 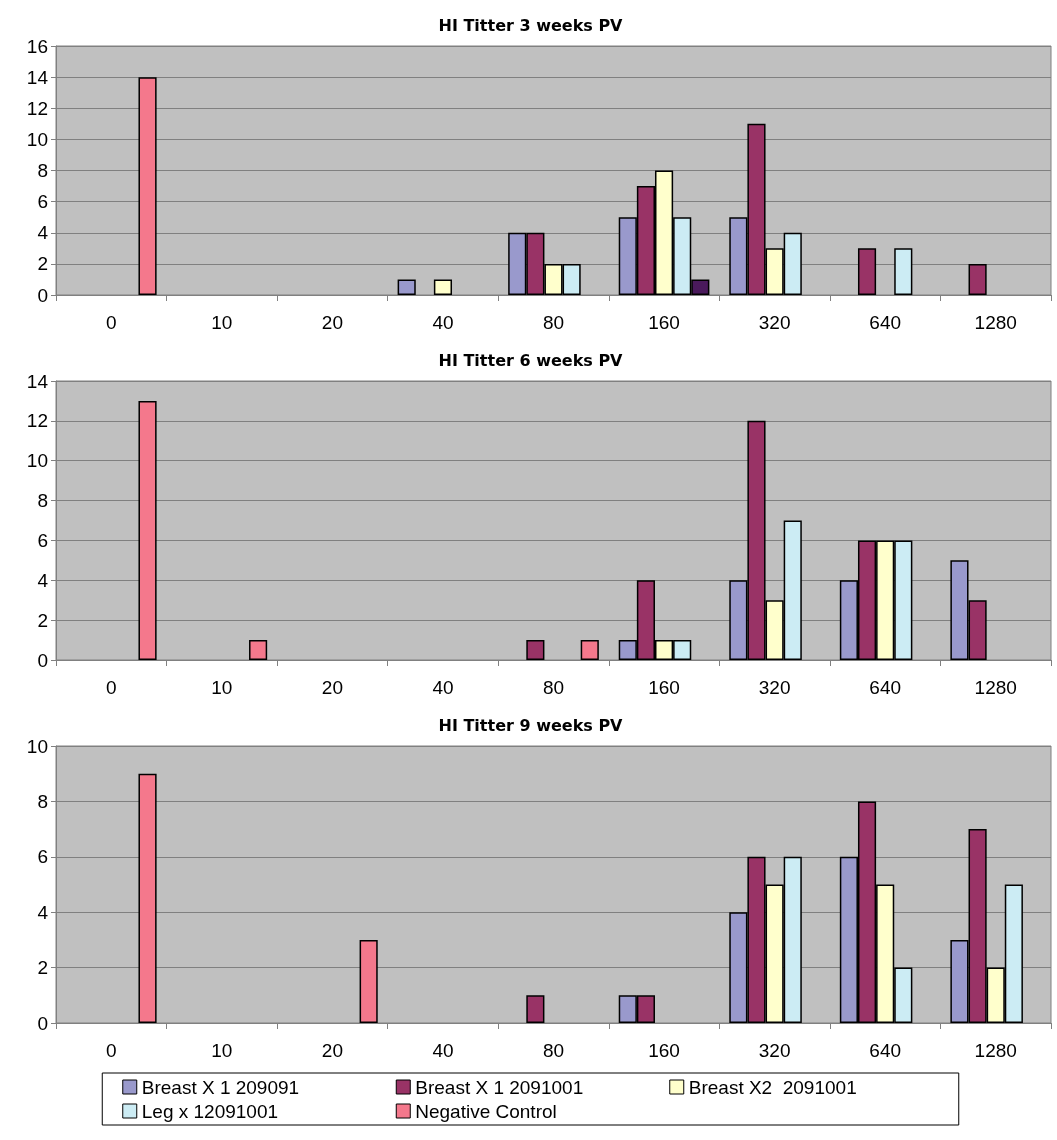 I want to click on y-tick-label: 16, so click(x=37, y=46).